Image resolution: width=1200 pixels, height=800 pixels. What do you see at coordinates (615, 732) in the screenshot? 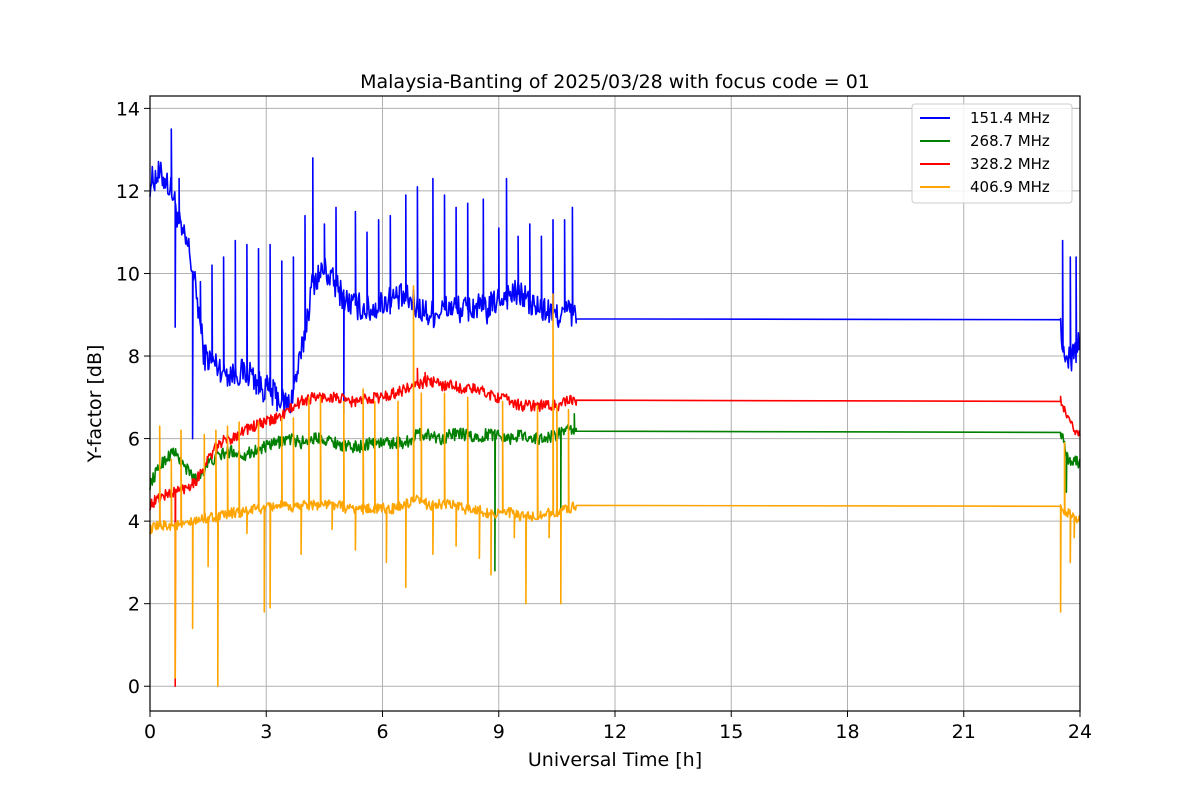
I see `x-tick-label: 12` at bounding box center [615, 732].